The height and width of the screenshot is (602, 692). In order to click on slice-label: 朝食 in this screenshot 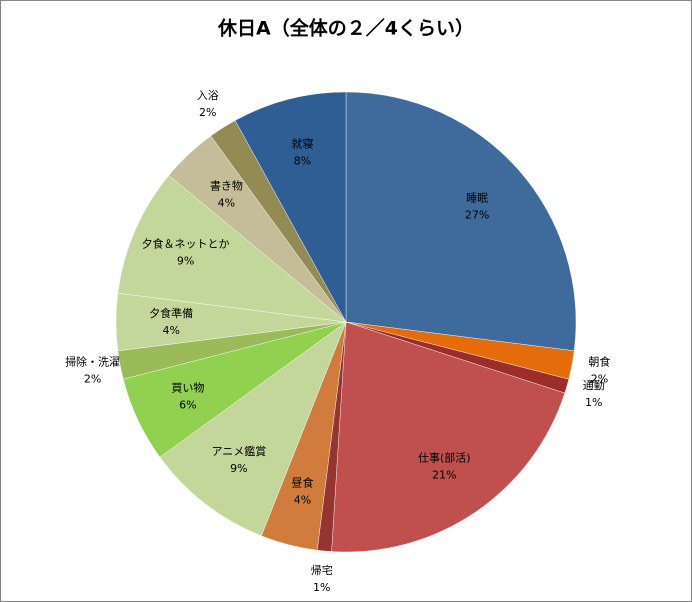, I will do `click(599, 361)`.